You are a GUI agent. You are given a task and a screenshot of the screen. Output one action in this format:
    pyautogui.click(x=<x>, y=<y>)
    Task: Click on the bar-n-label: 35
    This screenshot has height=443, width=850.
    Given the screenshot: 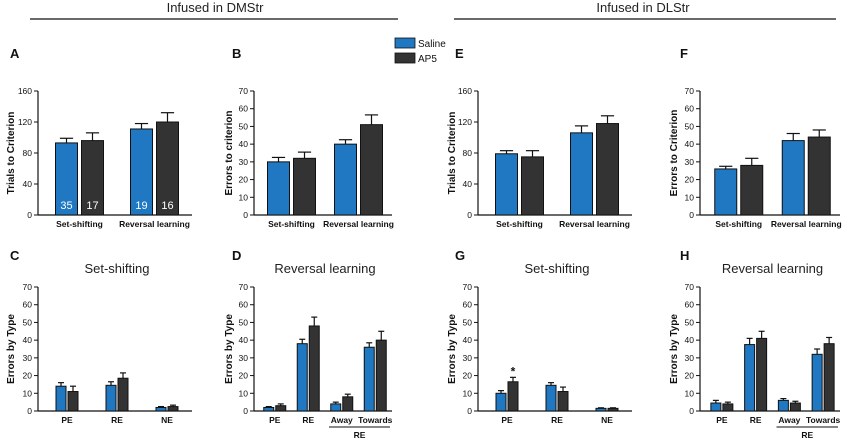 What is the action you would take?
    pyautogui.click(x=66, y=206)
    